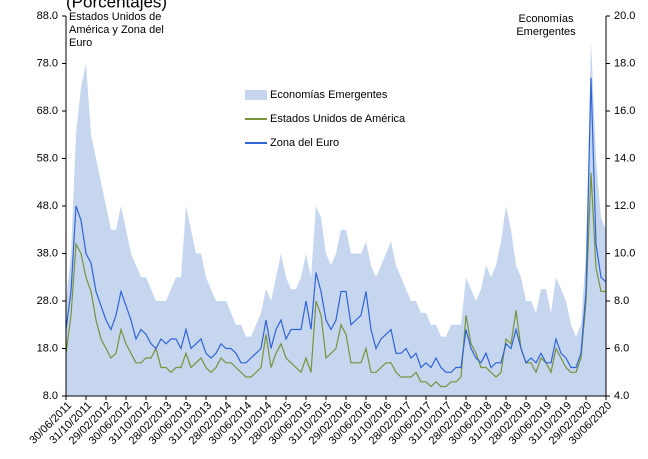  I want to click on y-tick-label: 48.0, so click(47, 206).